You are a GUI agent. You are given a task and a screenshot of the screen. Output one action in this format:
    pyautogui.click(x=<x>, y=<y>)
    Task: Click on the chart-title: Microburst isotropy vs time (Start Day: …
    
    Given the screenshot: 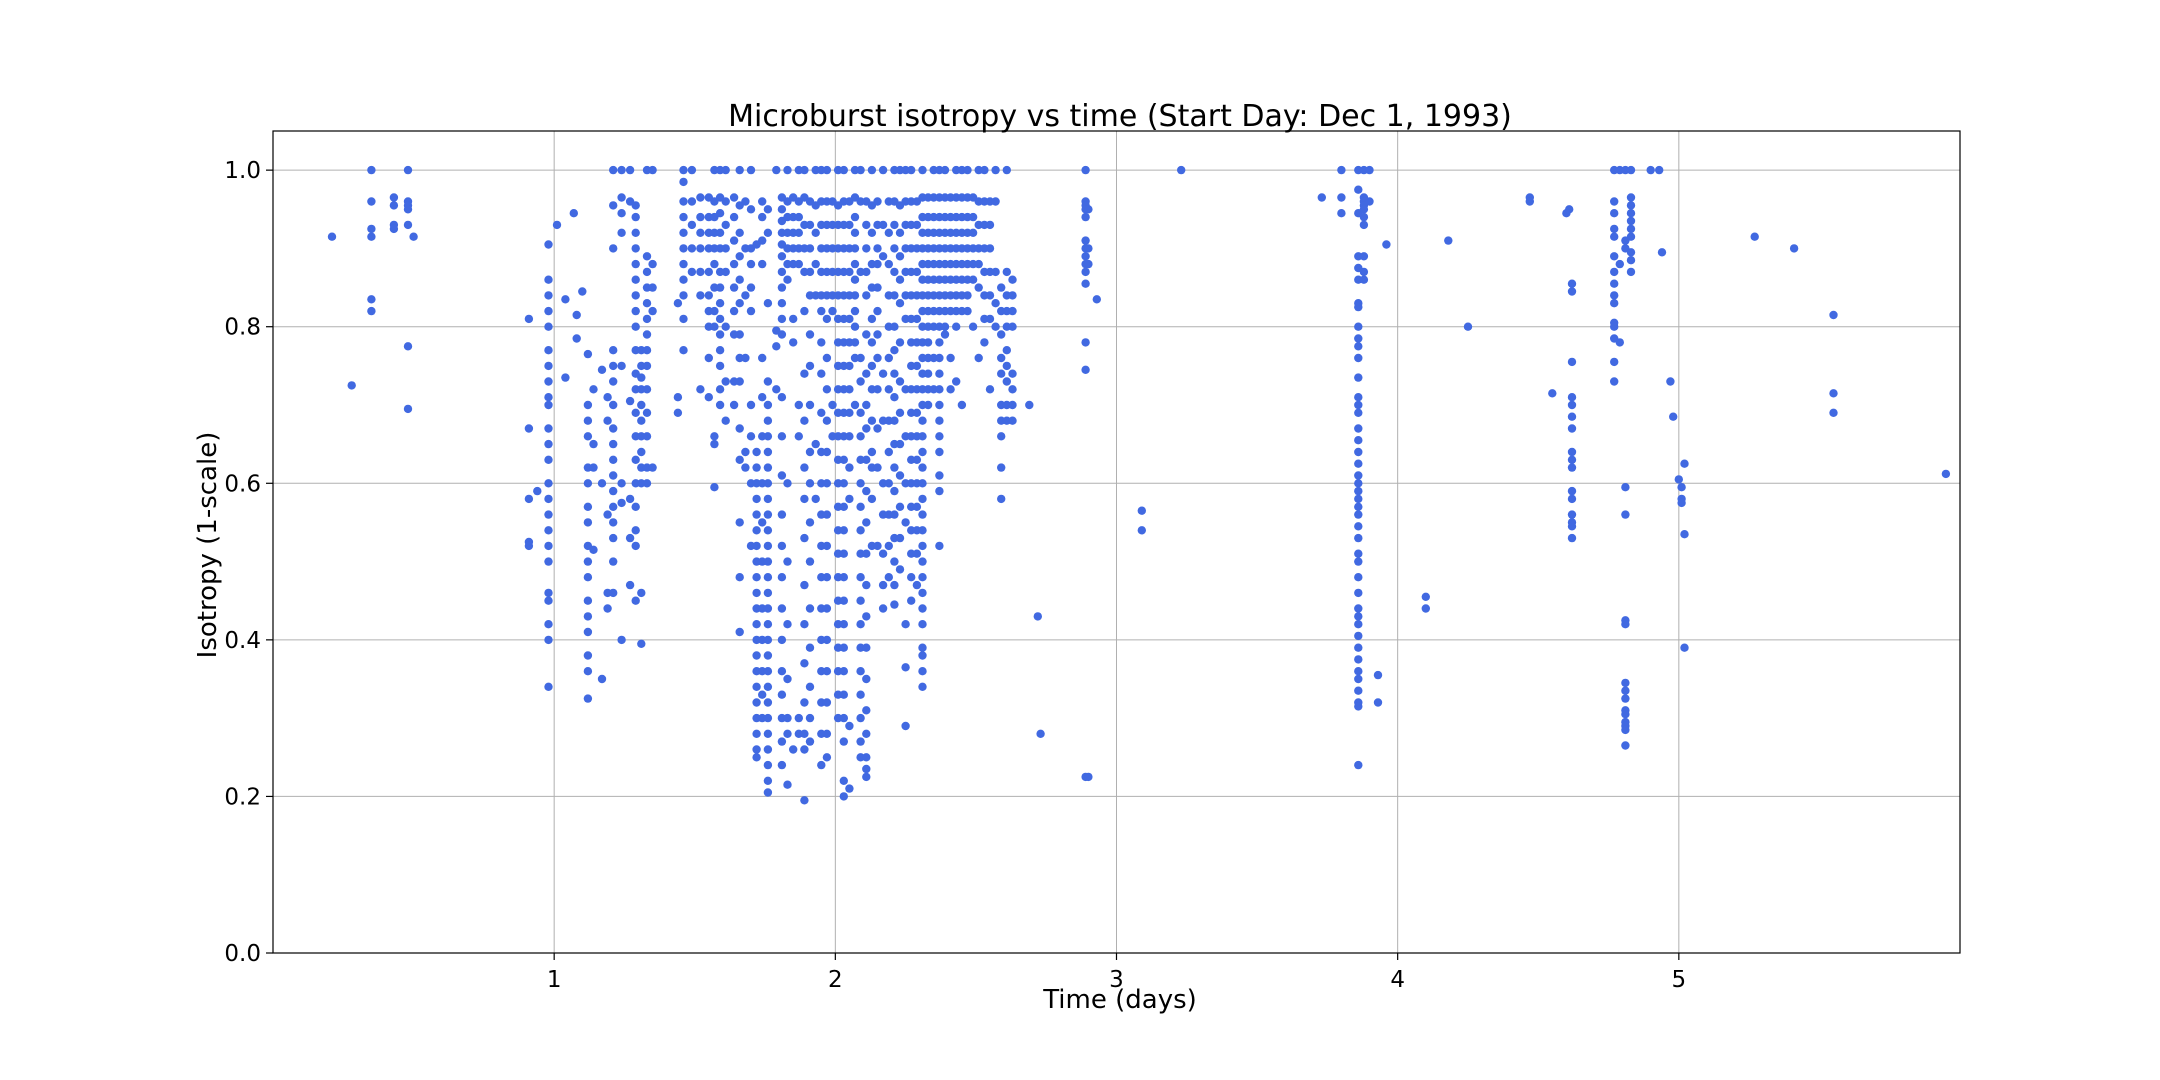 What is the action you would take?
    pyautogui.click(x=1120, y=116)
    